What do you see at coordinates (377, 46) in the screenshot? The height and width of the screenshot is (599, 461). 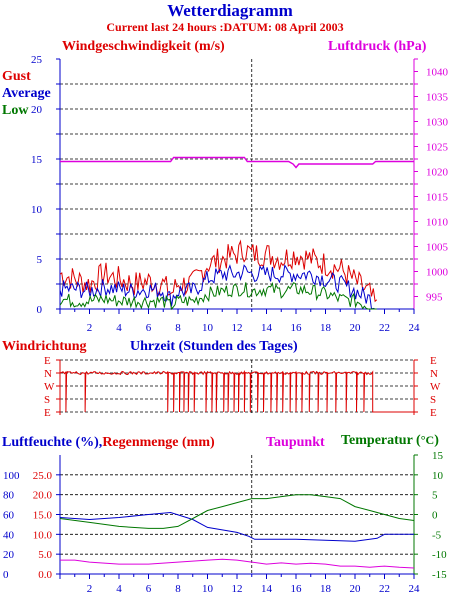 I see `wind-right-axis-title: Luftdruck (hPa)` at bounding box center [377, 46].